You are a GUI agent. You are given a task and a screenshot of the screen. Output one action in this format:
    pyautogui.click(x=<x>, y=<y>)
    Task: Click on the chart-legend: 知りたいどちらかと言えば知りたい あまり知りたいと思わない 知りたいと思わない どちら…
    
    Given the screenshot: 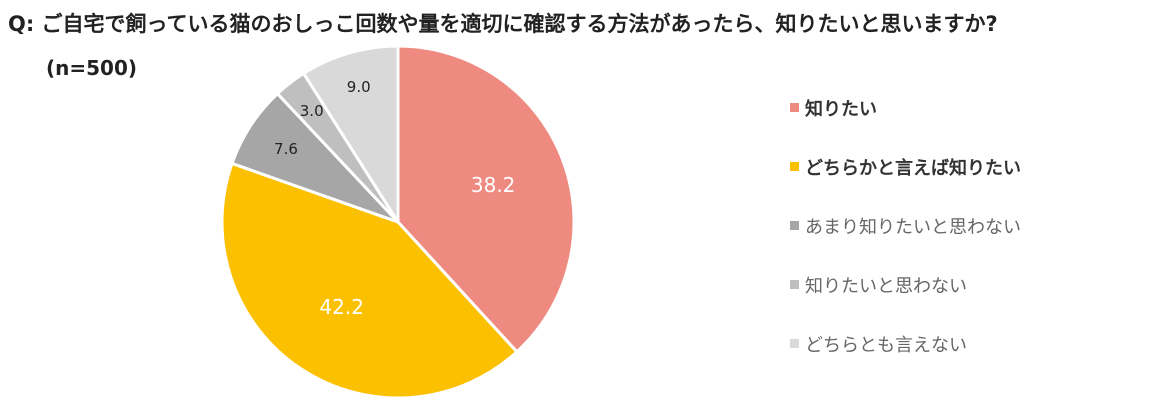 What is the action you would take?
    pyautogui.click(x=905, y=225)
    